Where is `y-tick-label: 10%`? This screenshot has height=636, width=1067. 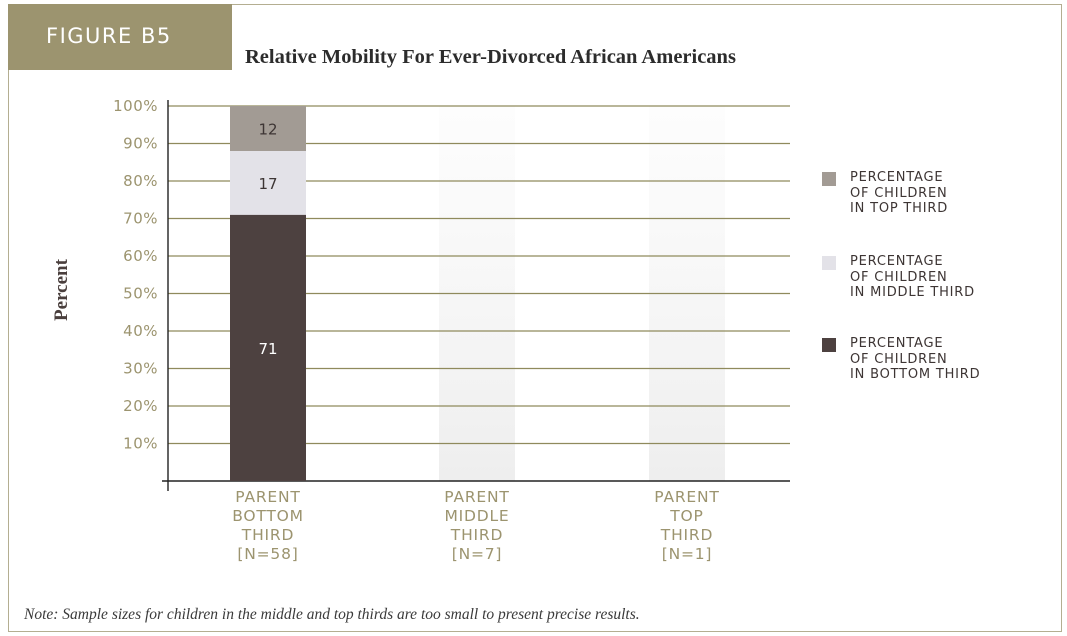
y-tick-label: 10% is located at coordinates (140, 444).